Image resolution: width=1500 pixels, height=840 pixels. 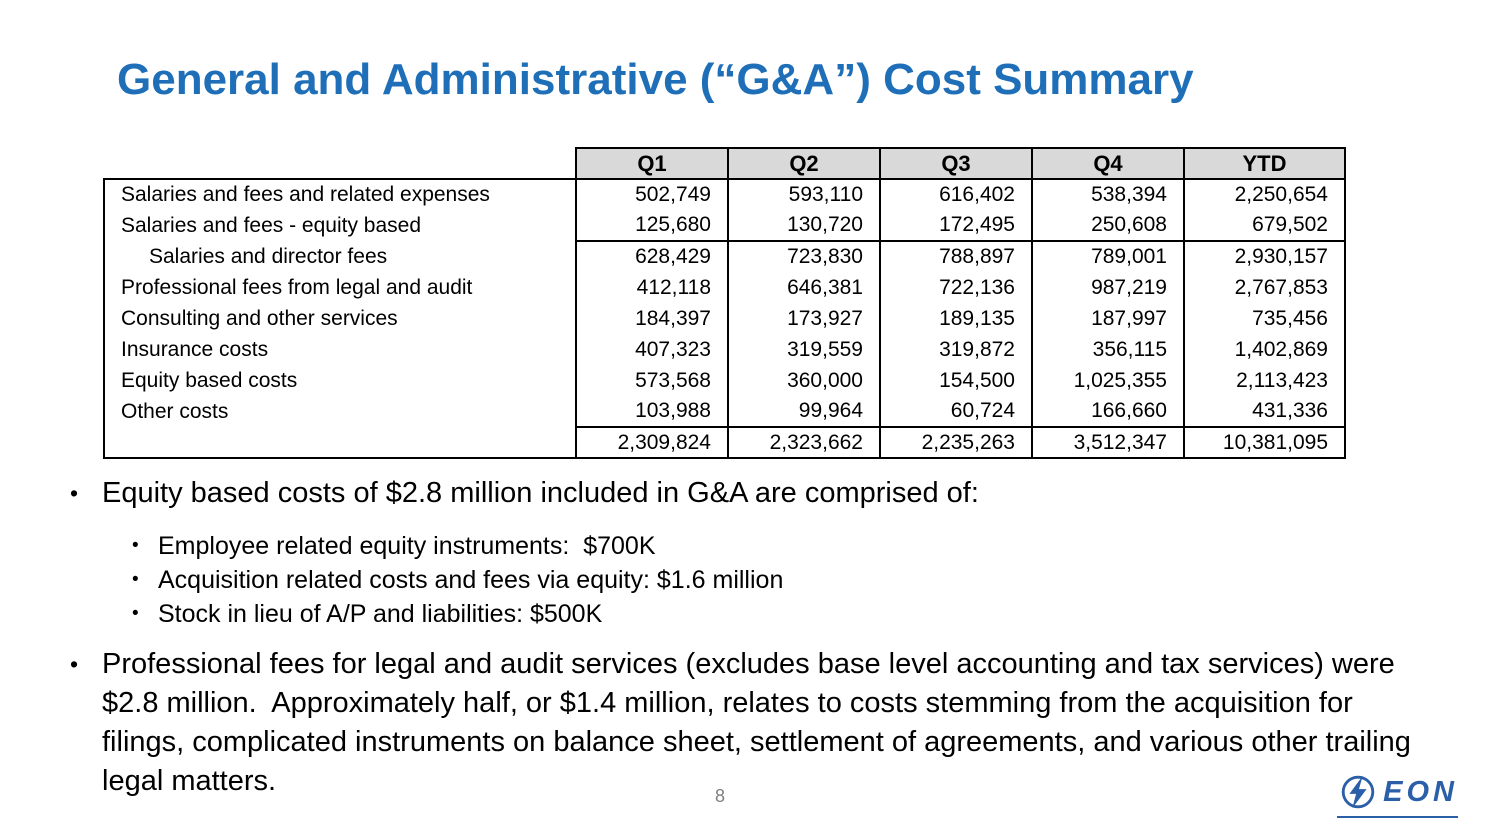 What do you see at coordinates (1108, 163) in the screenshot?
I see `column-header-q4: Q4` at bounding box center [1108, 163].